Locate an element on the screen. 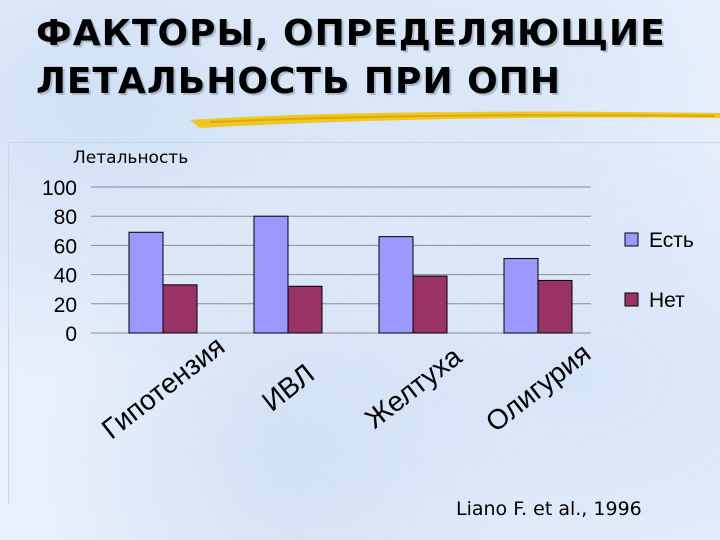 This screenshot has width=720, height=540. title-line-1: ФАКТОРЫ, ОПРЕДЕЛЯЮЩИЕ is located at coordinates (351, 33).